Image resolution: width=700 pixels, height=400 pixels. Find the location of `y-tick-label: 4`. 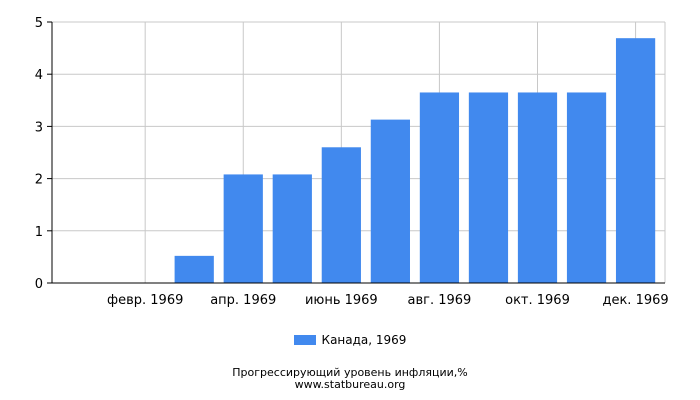

y-tick-label: 4 is located at coordinates (39, 75).